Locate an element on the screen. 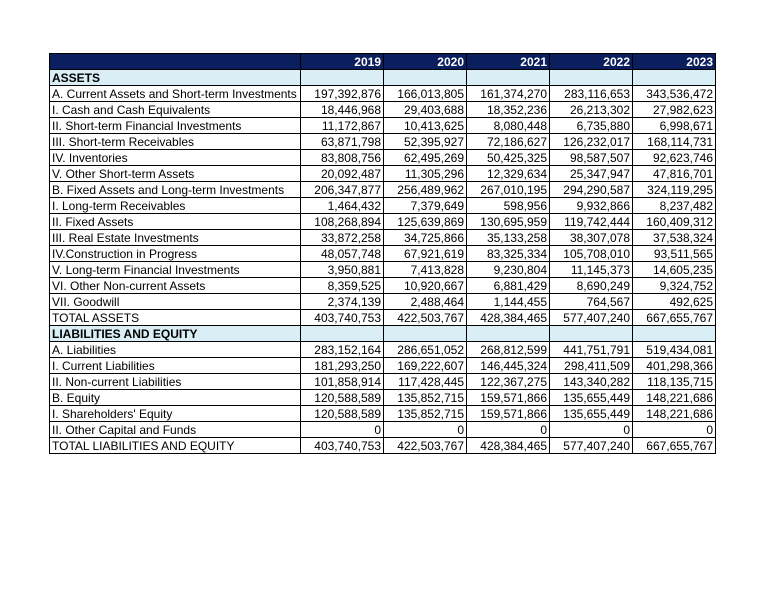 The width and height of the screenshot is (768, 594). value-cell: 667,655,767 is located at coordinates (674, 317).